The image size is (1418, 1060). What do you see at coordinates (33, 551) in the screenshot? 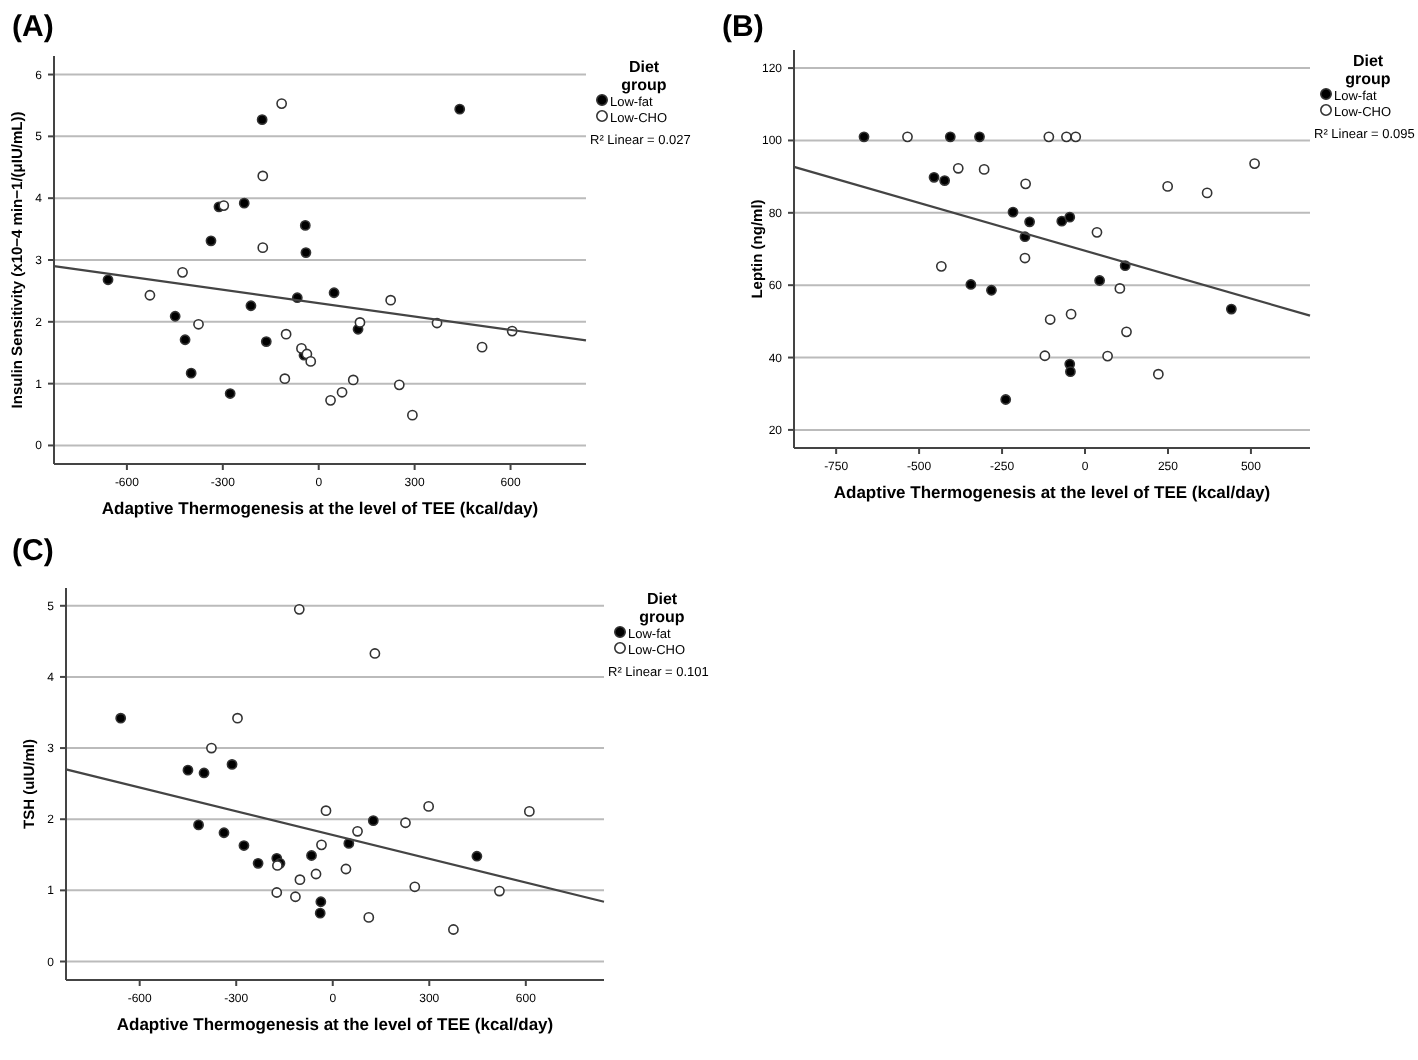
I see `chart-title: (C)` at bounding box center [33, 551].